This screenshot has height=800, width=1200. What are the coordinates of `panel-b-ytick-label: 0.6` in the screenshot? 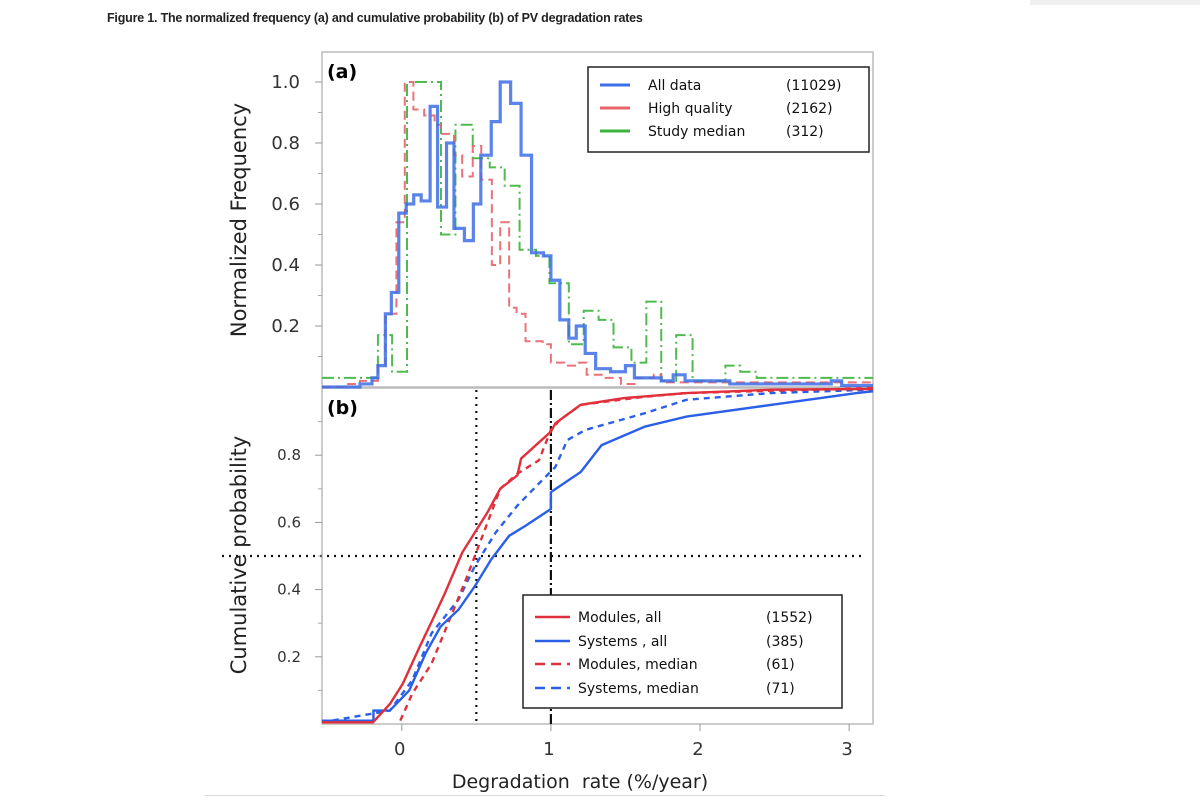 It's located at (289, 522).